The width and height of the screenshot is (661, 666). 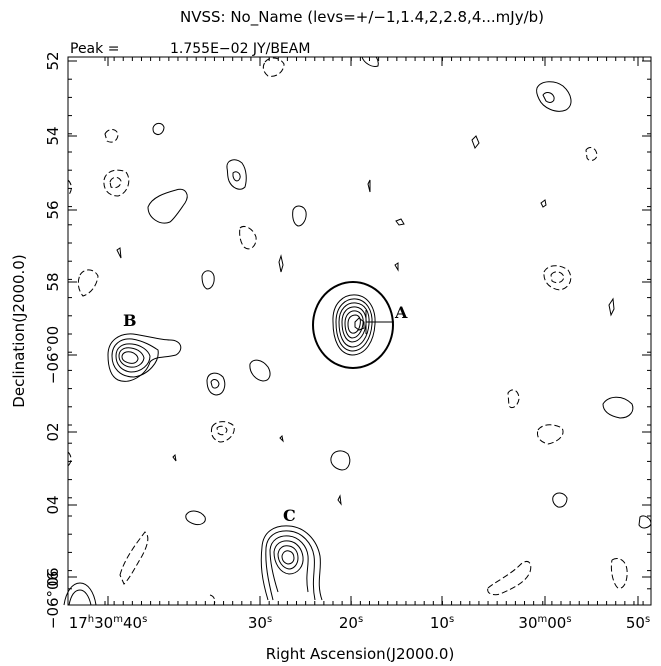 I want to click on x-tick-labels: 17h30m40s 30s 20s 10s 30m00s 50s, so click(x=359, y=623).